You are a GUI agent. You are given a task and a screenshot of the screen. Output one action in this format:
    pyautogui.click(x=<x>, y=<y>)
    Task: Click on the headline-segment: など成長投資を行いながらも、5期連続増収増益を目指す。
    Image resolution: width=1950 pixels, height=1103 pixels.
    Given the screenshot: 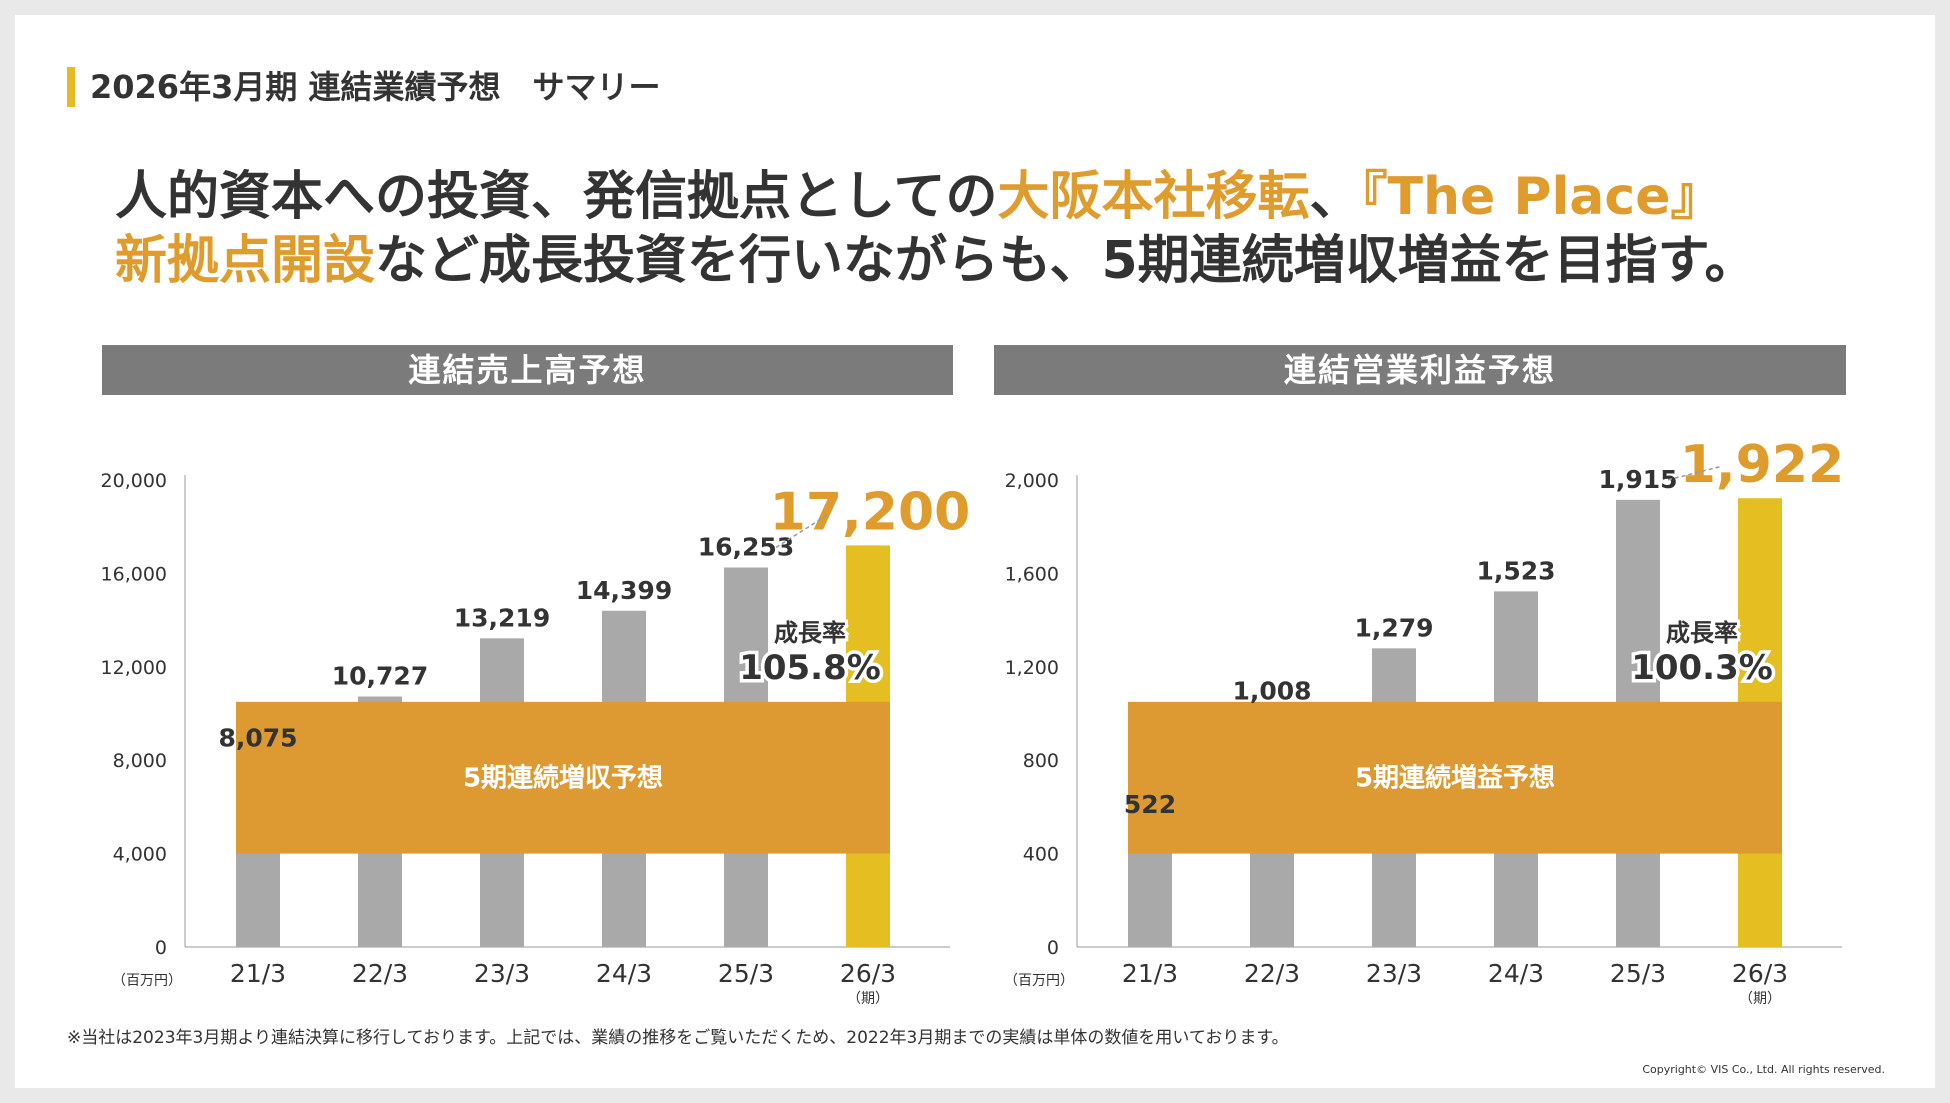 What is the action you would take?
    pyautogui.click(x=1066, y=261)
    